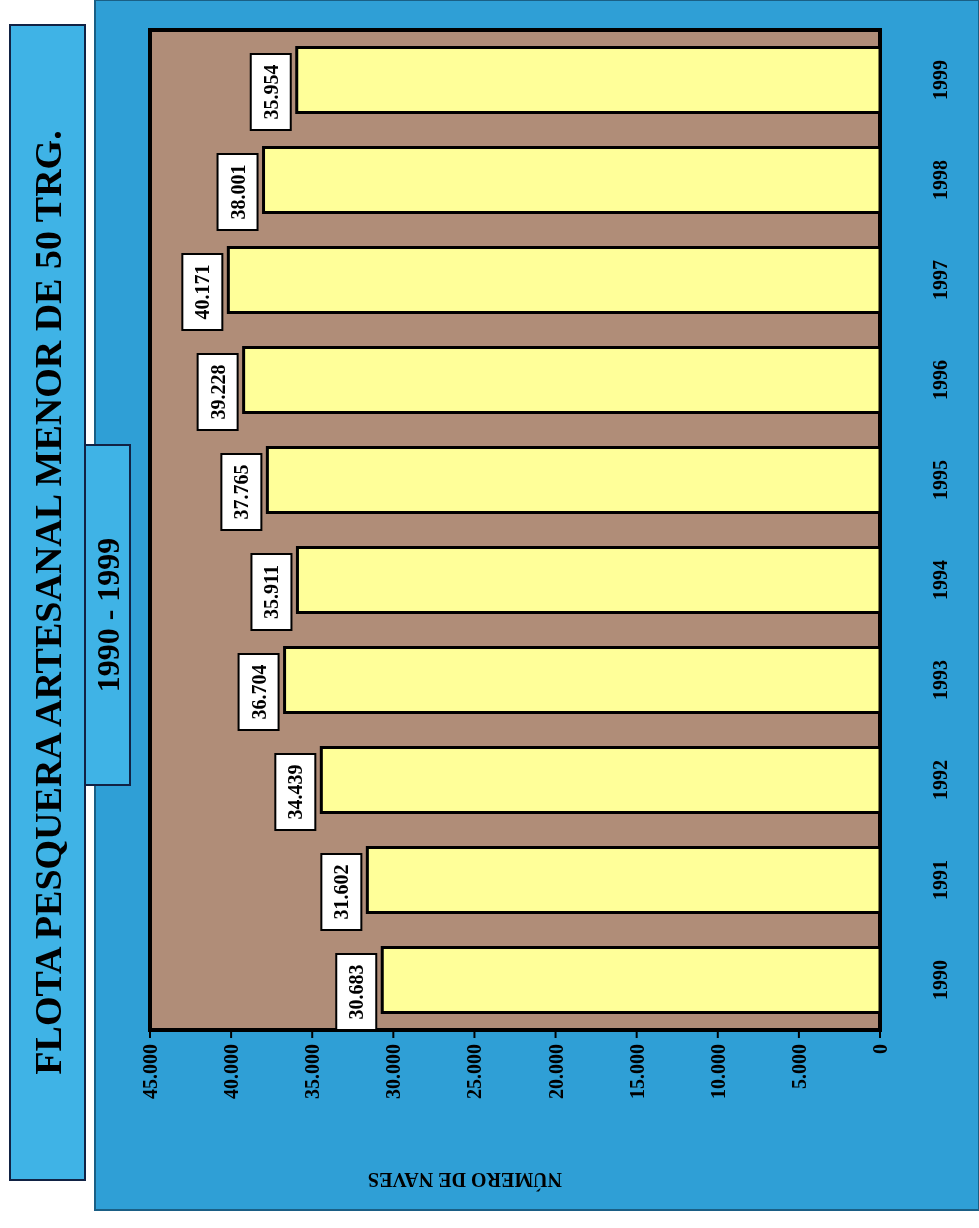 The height and width of the screenshot is (1228, 979). What do you see at coordinates (202, 292) in the screenshot?
I see `data-label: 40.171` at bounding box center [202, 292].